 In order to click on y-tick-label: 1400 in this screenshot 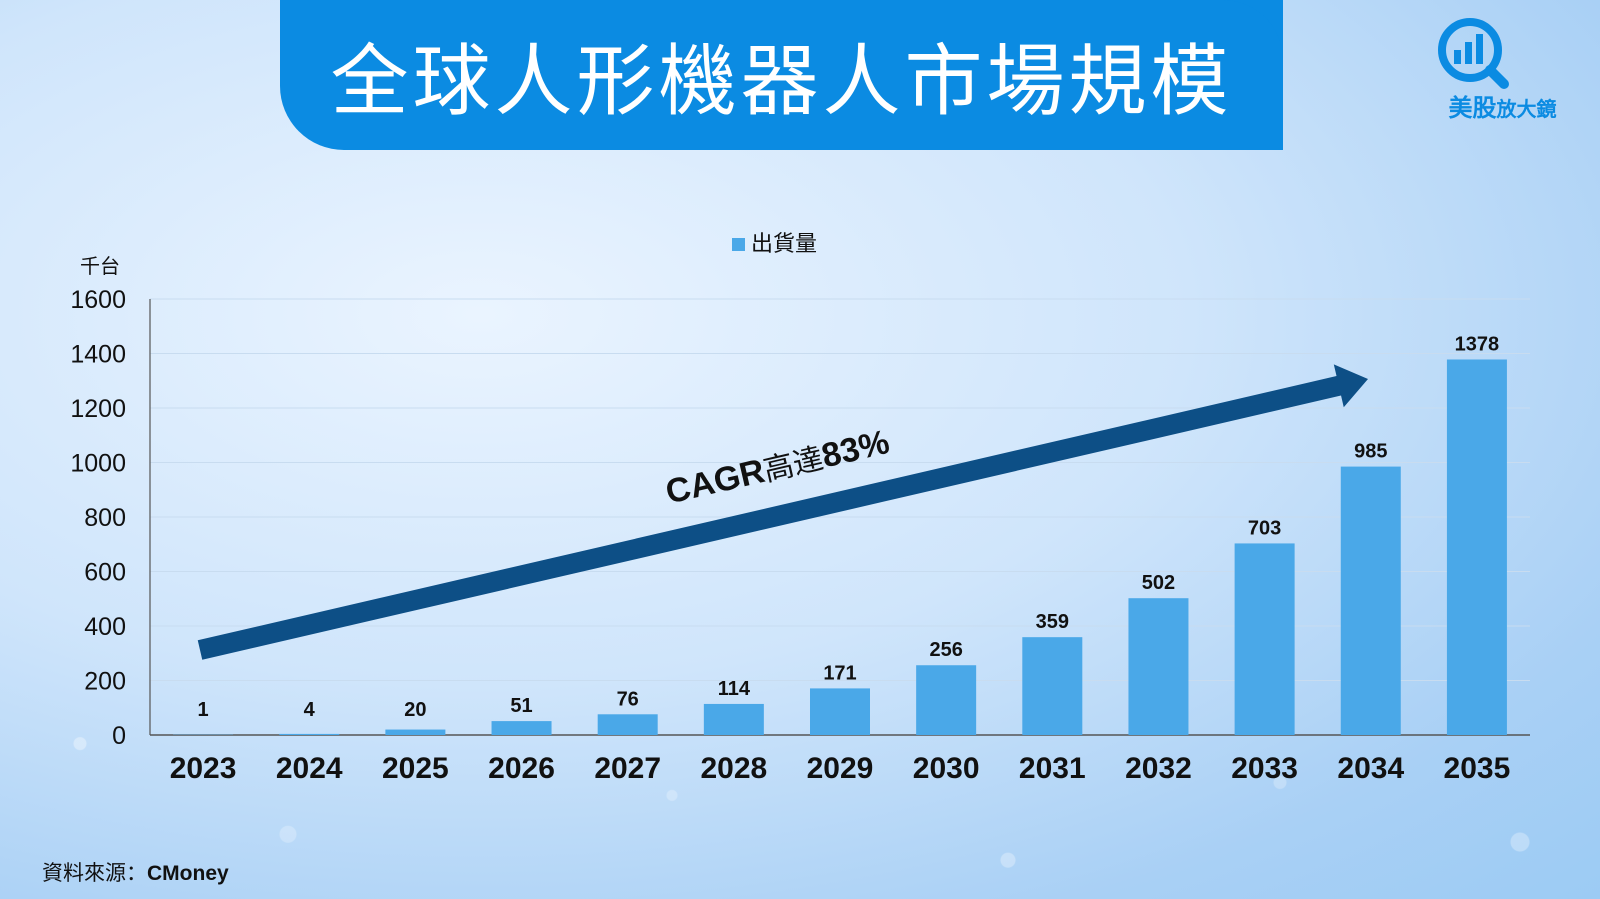, I will do `click(98, 355)`.